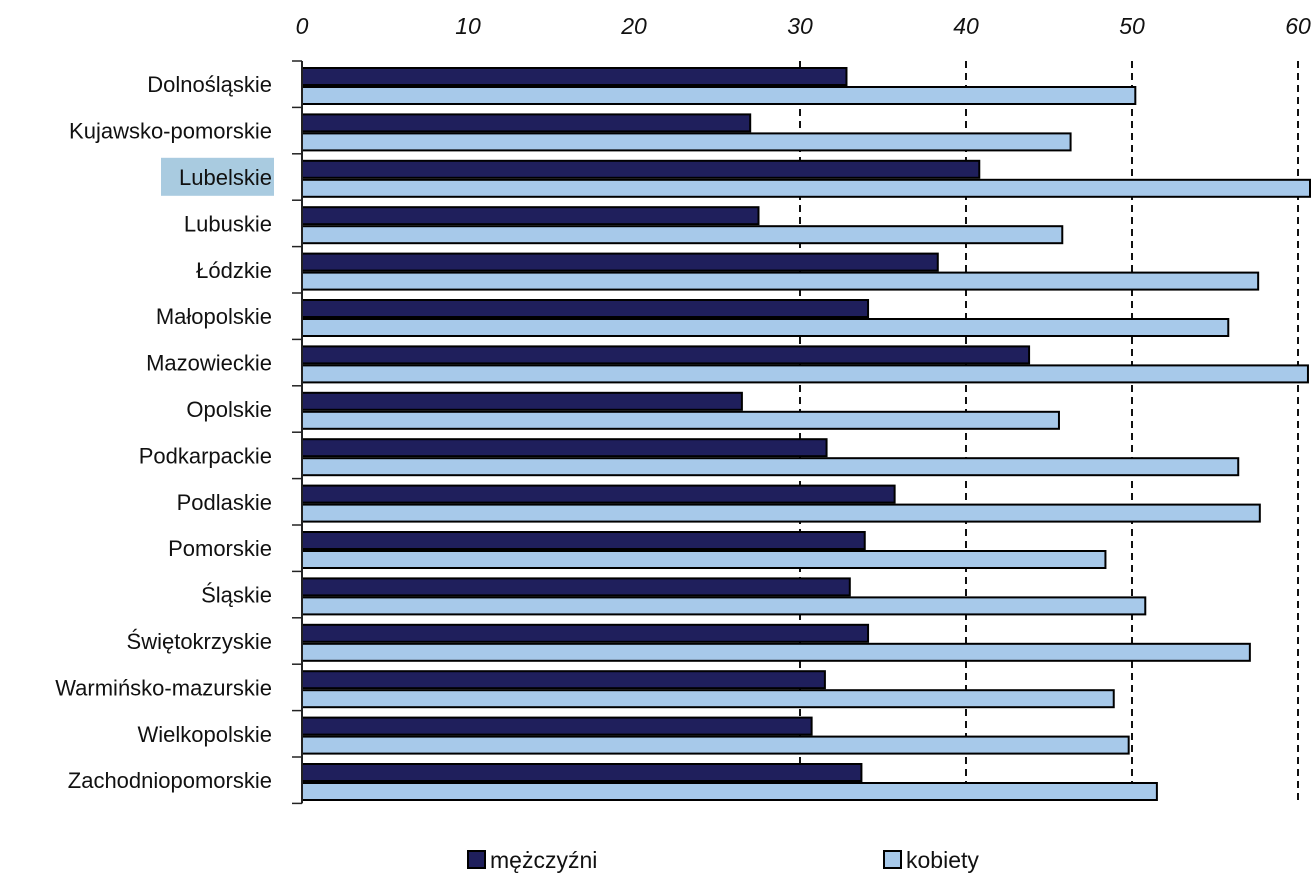  Describe the element at coordinates (220, 548) in the screenshot. I see `category-label-pomorskie: Pomorskie` at that location.